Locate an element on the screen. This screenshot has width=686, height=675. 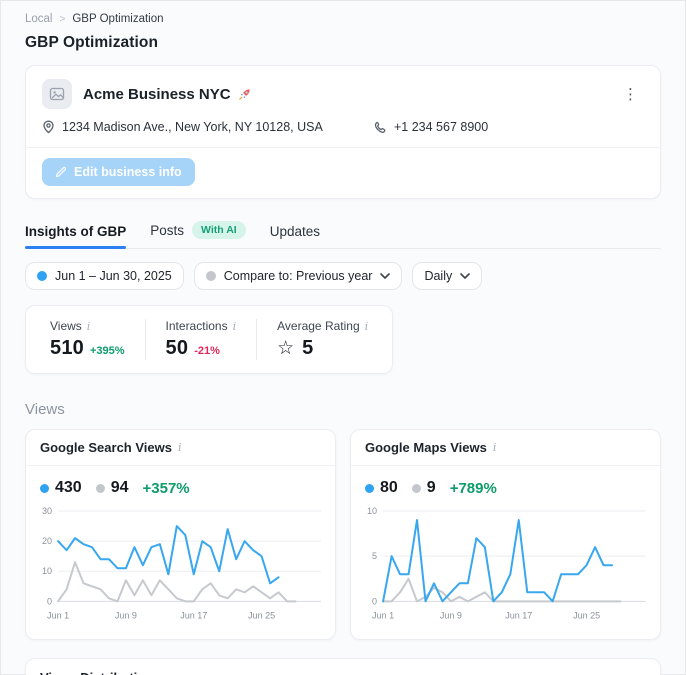
tab-posts: Posts With AI is located at coordinates (198, 234).